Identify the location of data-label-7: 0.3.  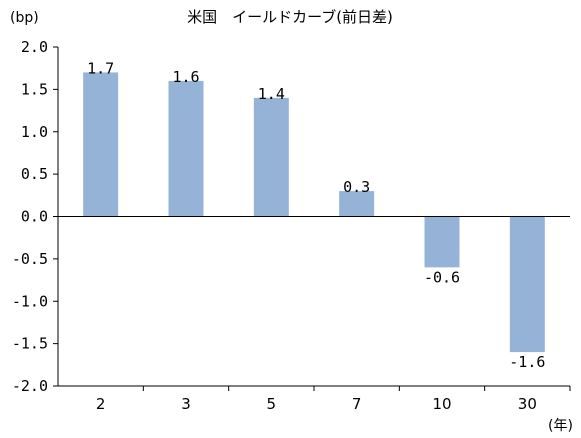
(356, 187).